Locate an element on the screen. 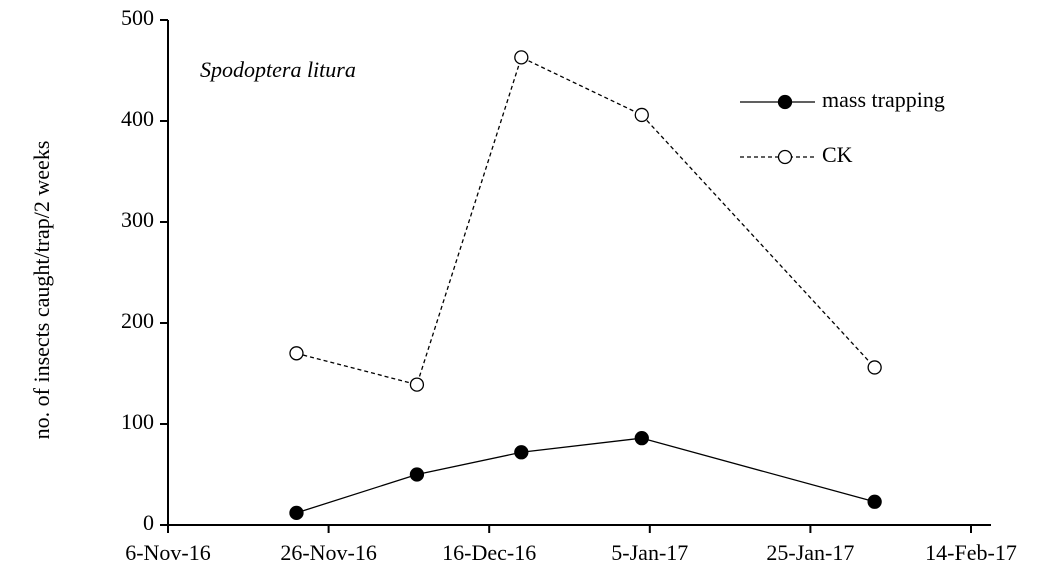 This screenshot has width=1039, height=577. y-tick-label: 0 is located at coordinates (148, 522).